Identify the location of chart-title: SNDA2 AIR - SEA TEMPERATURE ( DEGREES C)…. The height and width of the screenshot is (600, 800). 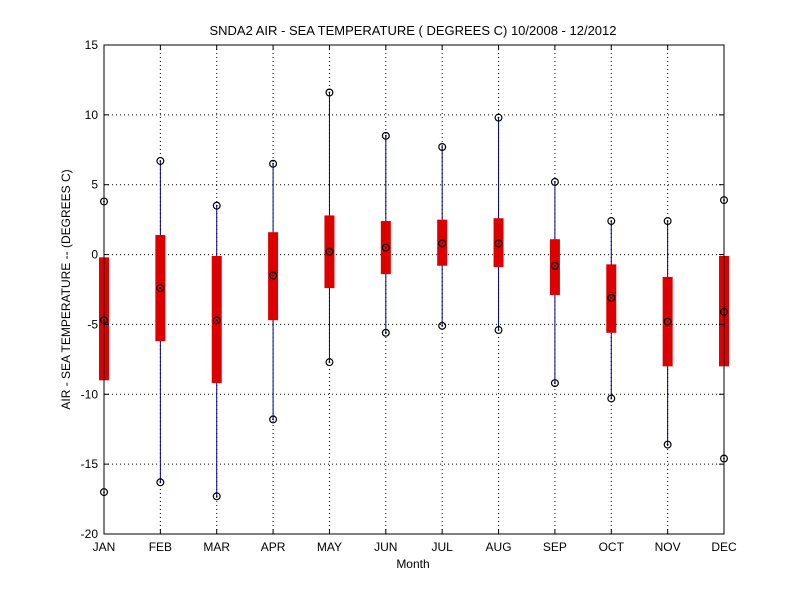
(412, 30).